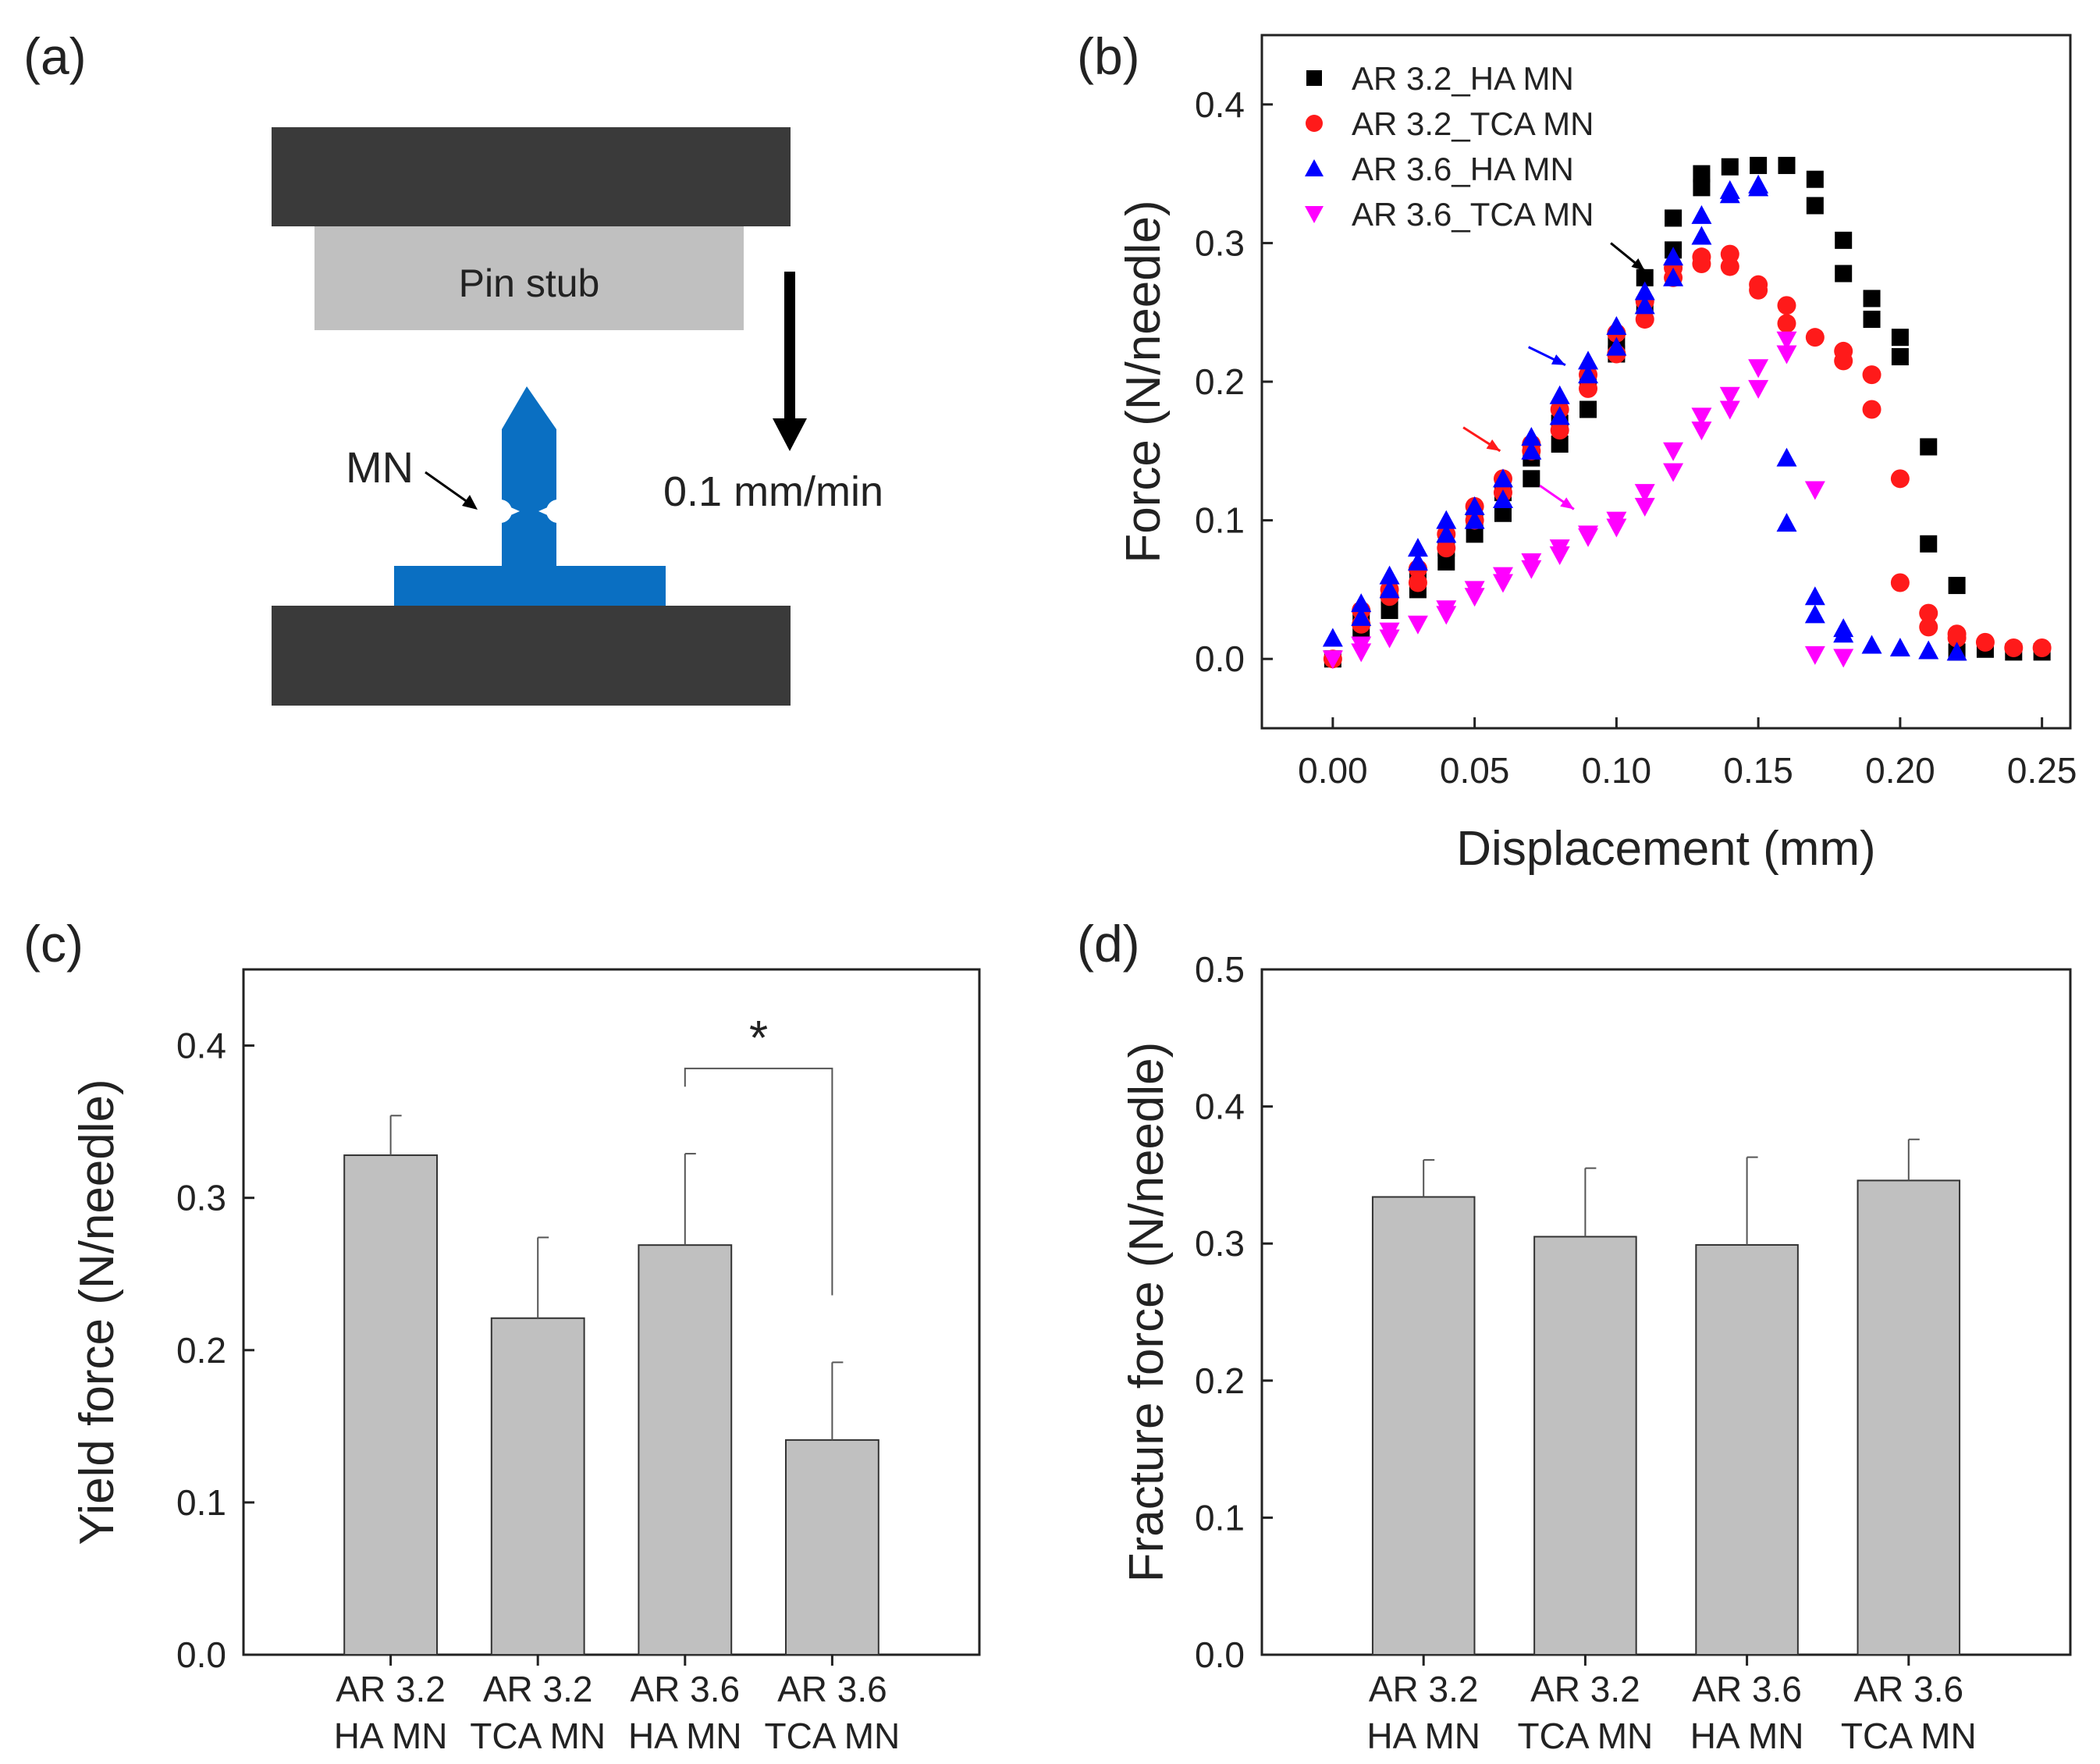 The height and width of the screenshot is (1764, 2100). Describe the element at coordinates (773, 491) in the screenshot. I see `speed-label: 0.1 mm/min` at that location.